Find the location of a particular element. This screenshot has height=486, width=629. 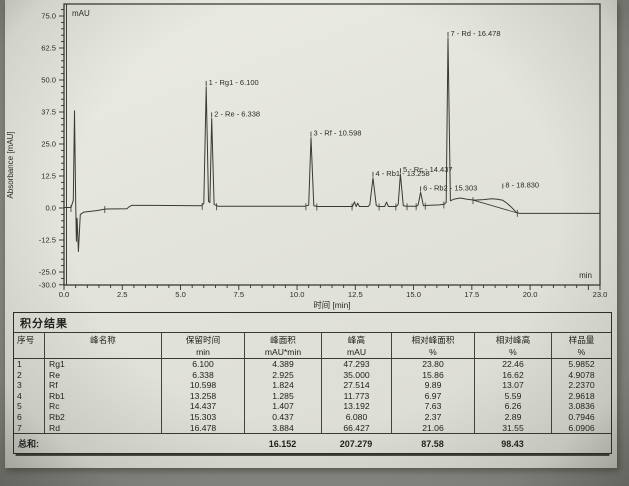

cell-r1-c4: 47.293 is located at coordinates (356, 364).